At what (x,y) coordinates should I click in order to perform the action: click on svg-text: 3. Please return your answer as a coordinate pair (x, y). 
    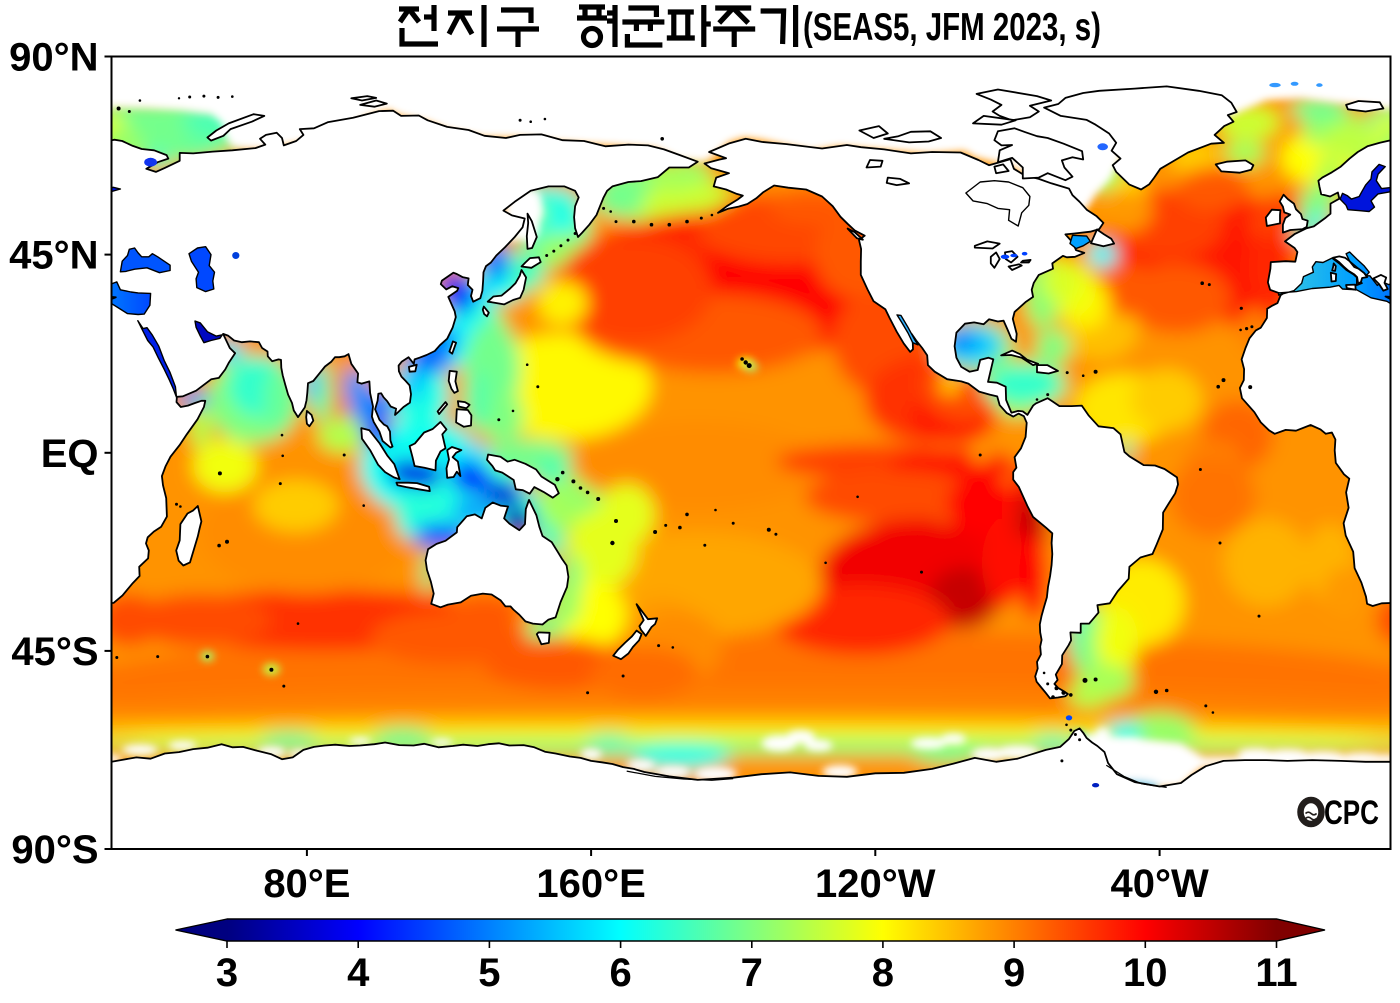
    Looking at the image, I should click on (227, 973).